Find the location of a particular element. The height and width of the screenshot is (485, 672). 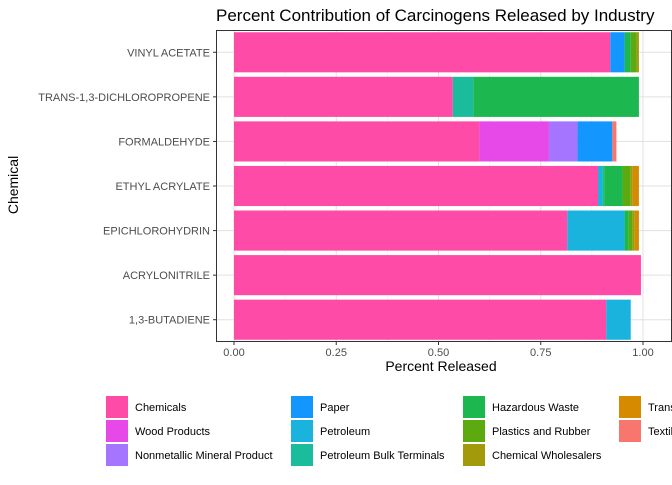

legend-label: Chemicals is located at coordinates (161, 408).